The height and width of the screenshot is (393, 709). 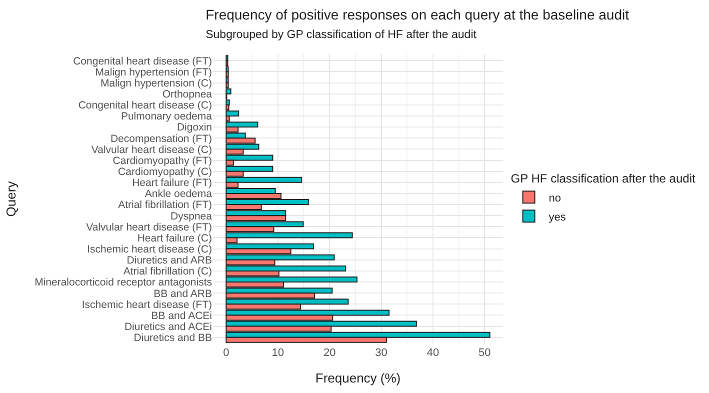 What do you see at coordinates (11, 198) in the screenshot?
I see `y-axis-title: Query` at bounding box center [11, 198].